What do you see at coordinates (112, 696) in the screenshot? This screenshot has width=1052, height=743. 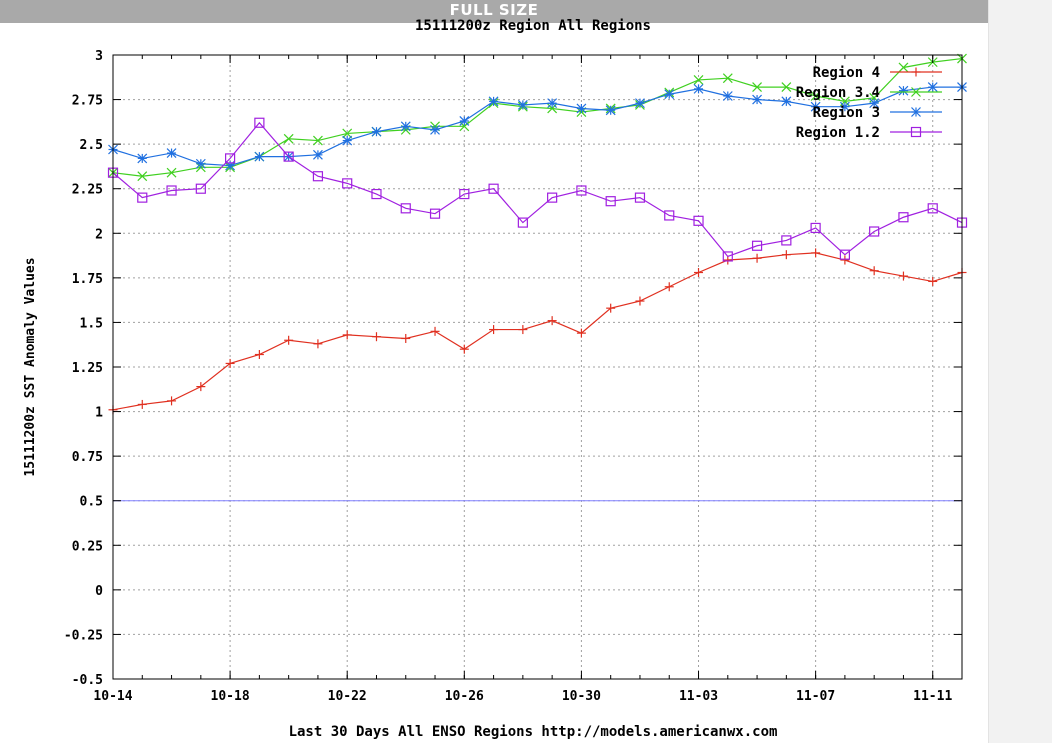 I see `x-tick-label: 10-14` at bounding box center [112, 696].